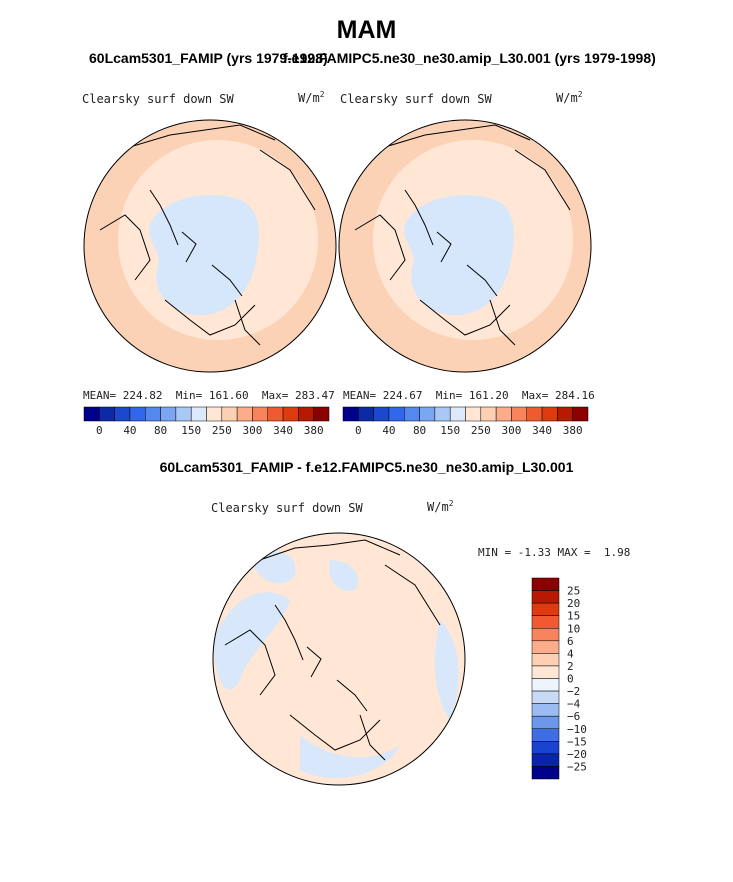  Describe the element at coordinates (275, 395) in the screenshot. I see `left-max-label: Max=` at that location.